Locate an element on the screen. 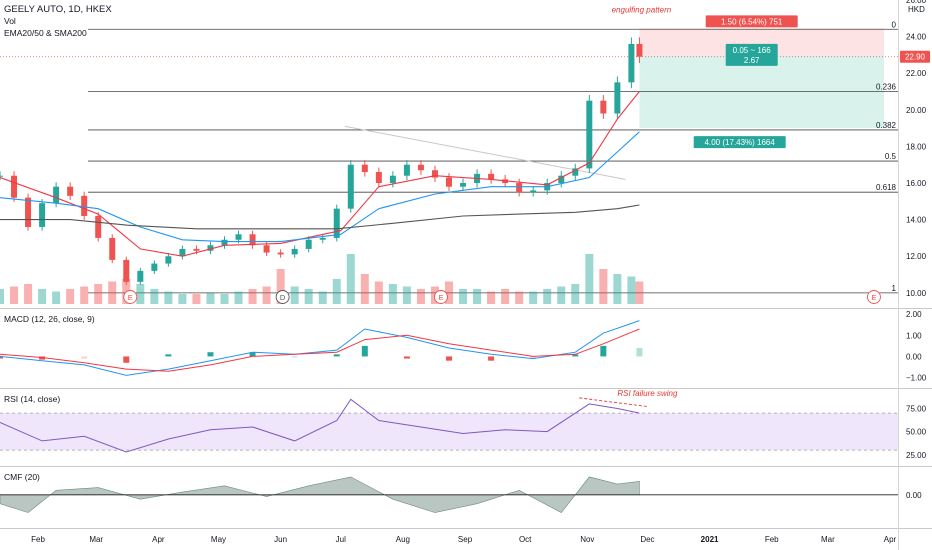 Image resolution: width=932 pixels, height=550 pixels. last-price-tag is located at coordinates (915, 56).